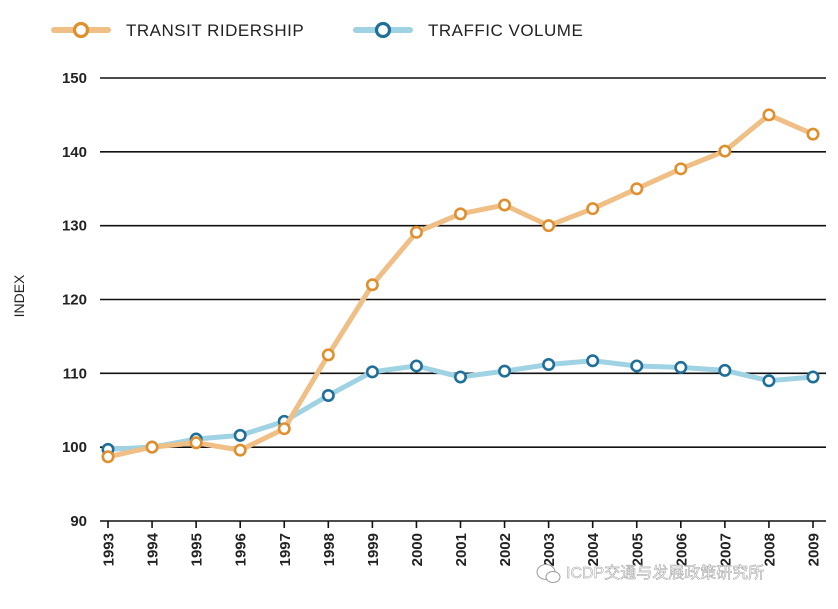  Describe the element at coordinates (285, 549) in the screenshot. I see `x-tick-label: 1997` at that location.